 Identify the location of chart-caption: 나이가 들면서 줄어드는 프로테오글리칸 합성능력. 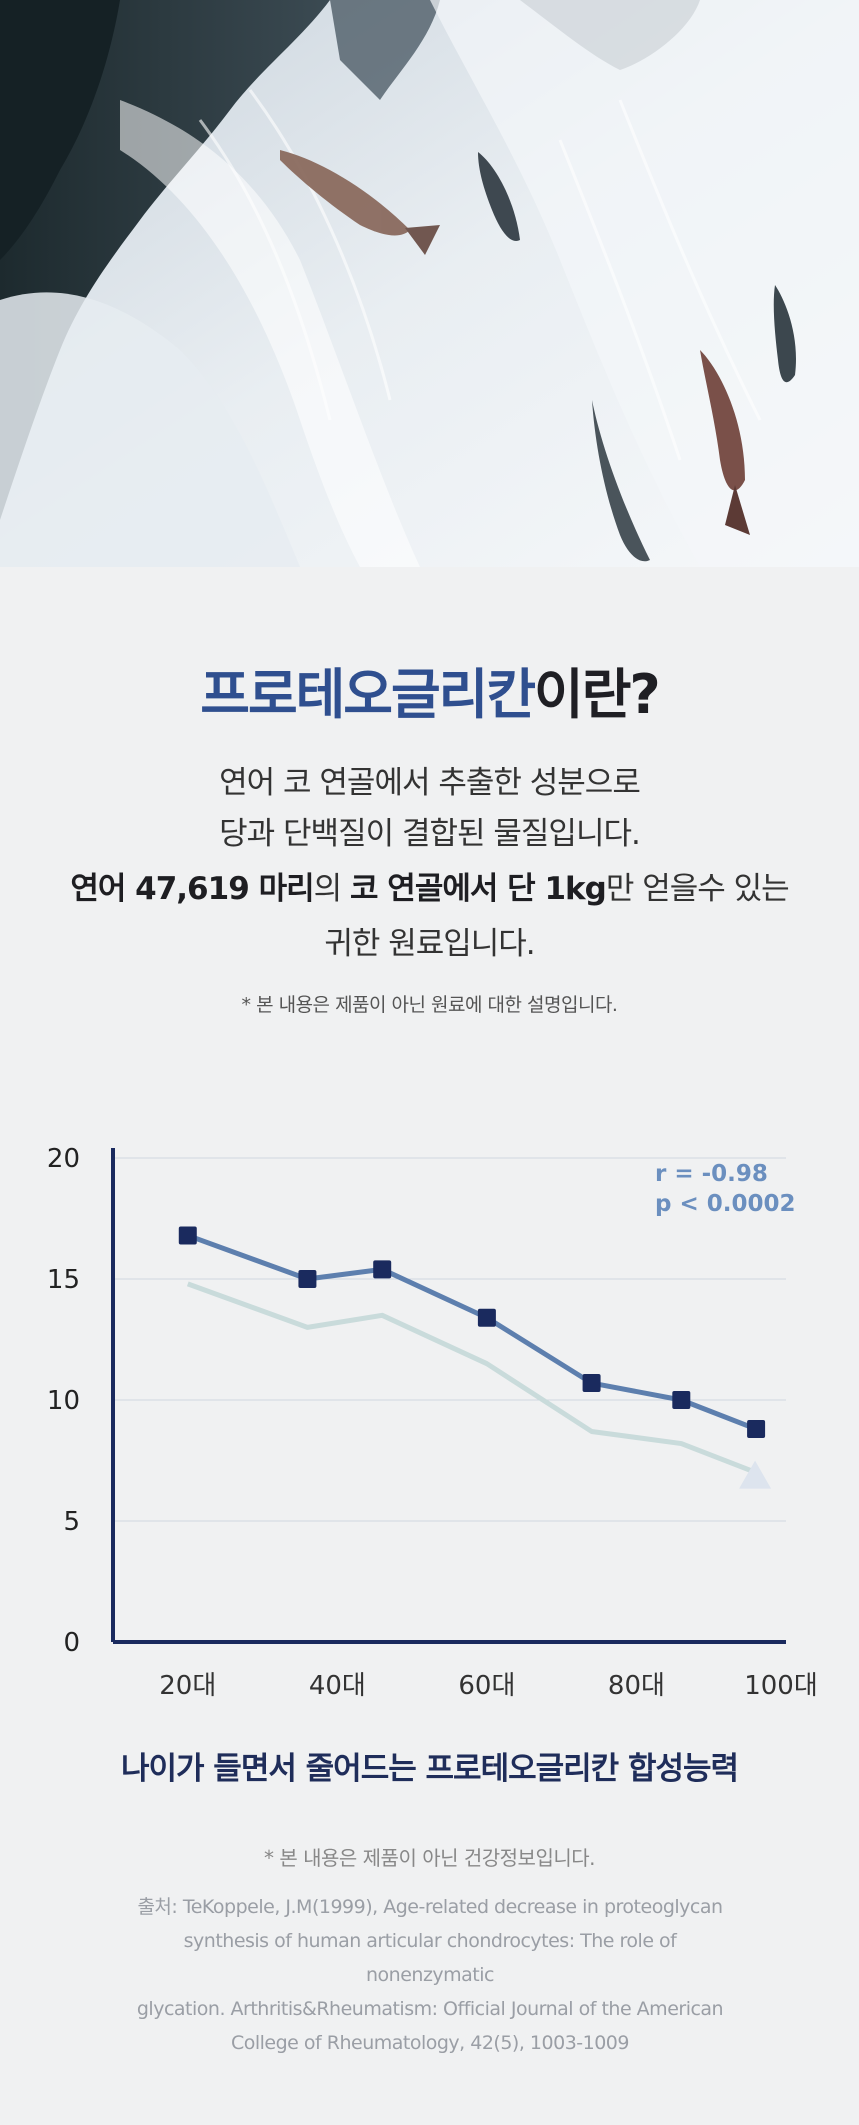
(429, 1769).